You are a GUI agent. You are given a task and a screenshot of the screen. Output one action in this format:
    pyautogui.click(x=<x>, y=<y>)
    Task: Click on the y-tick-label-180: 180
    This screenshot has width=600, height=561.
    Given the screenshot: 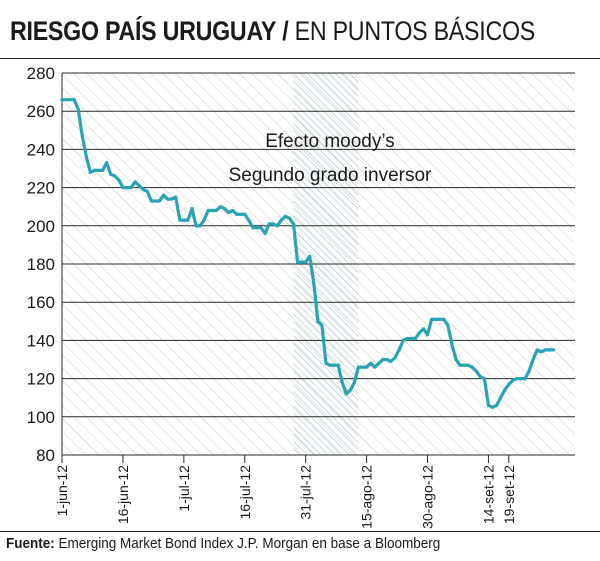 What is the action you would take?
    pyautogui.click(x=41, y=264)
    